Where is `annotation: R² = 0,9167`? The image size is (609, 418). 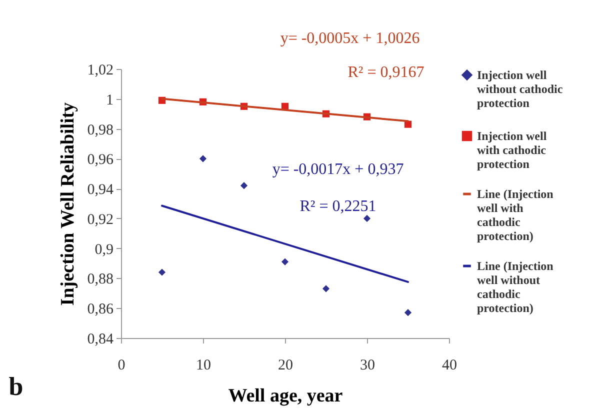
annotation: R² = 0,9167 is located at coordinates (386, 72).